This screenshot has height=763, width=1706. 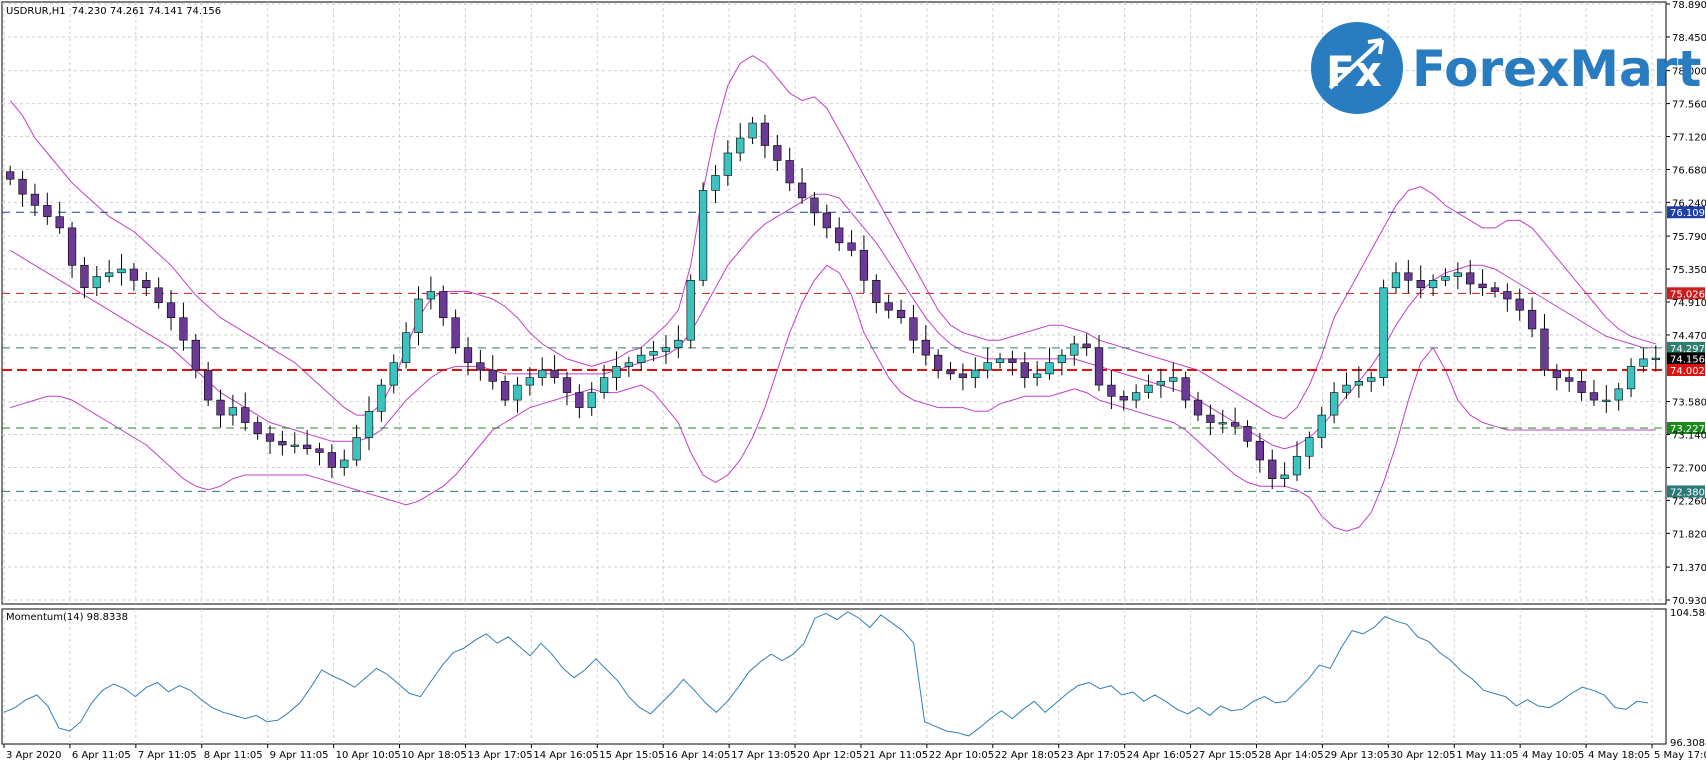 I want to click on level-price-label: 73.227, so click(x=1687, y=429).